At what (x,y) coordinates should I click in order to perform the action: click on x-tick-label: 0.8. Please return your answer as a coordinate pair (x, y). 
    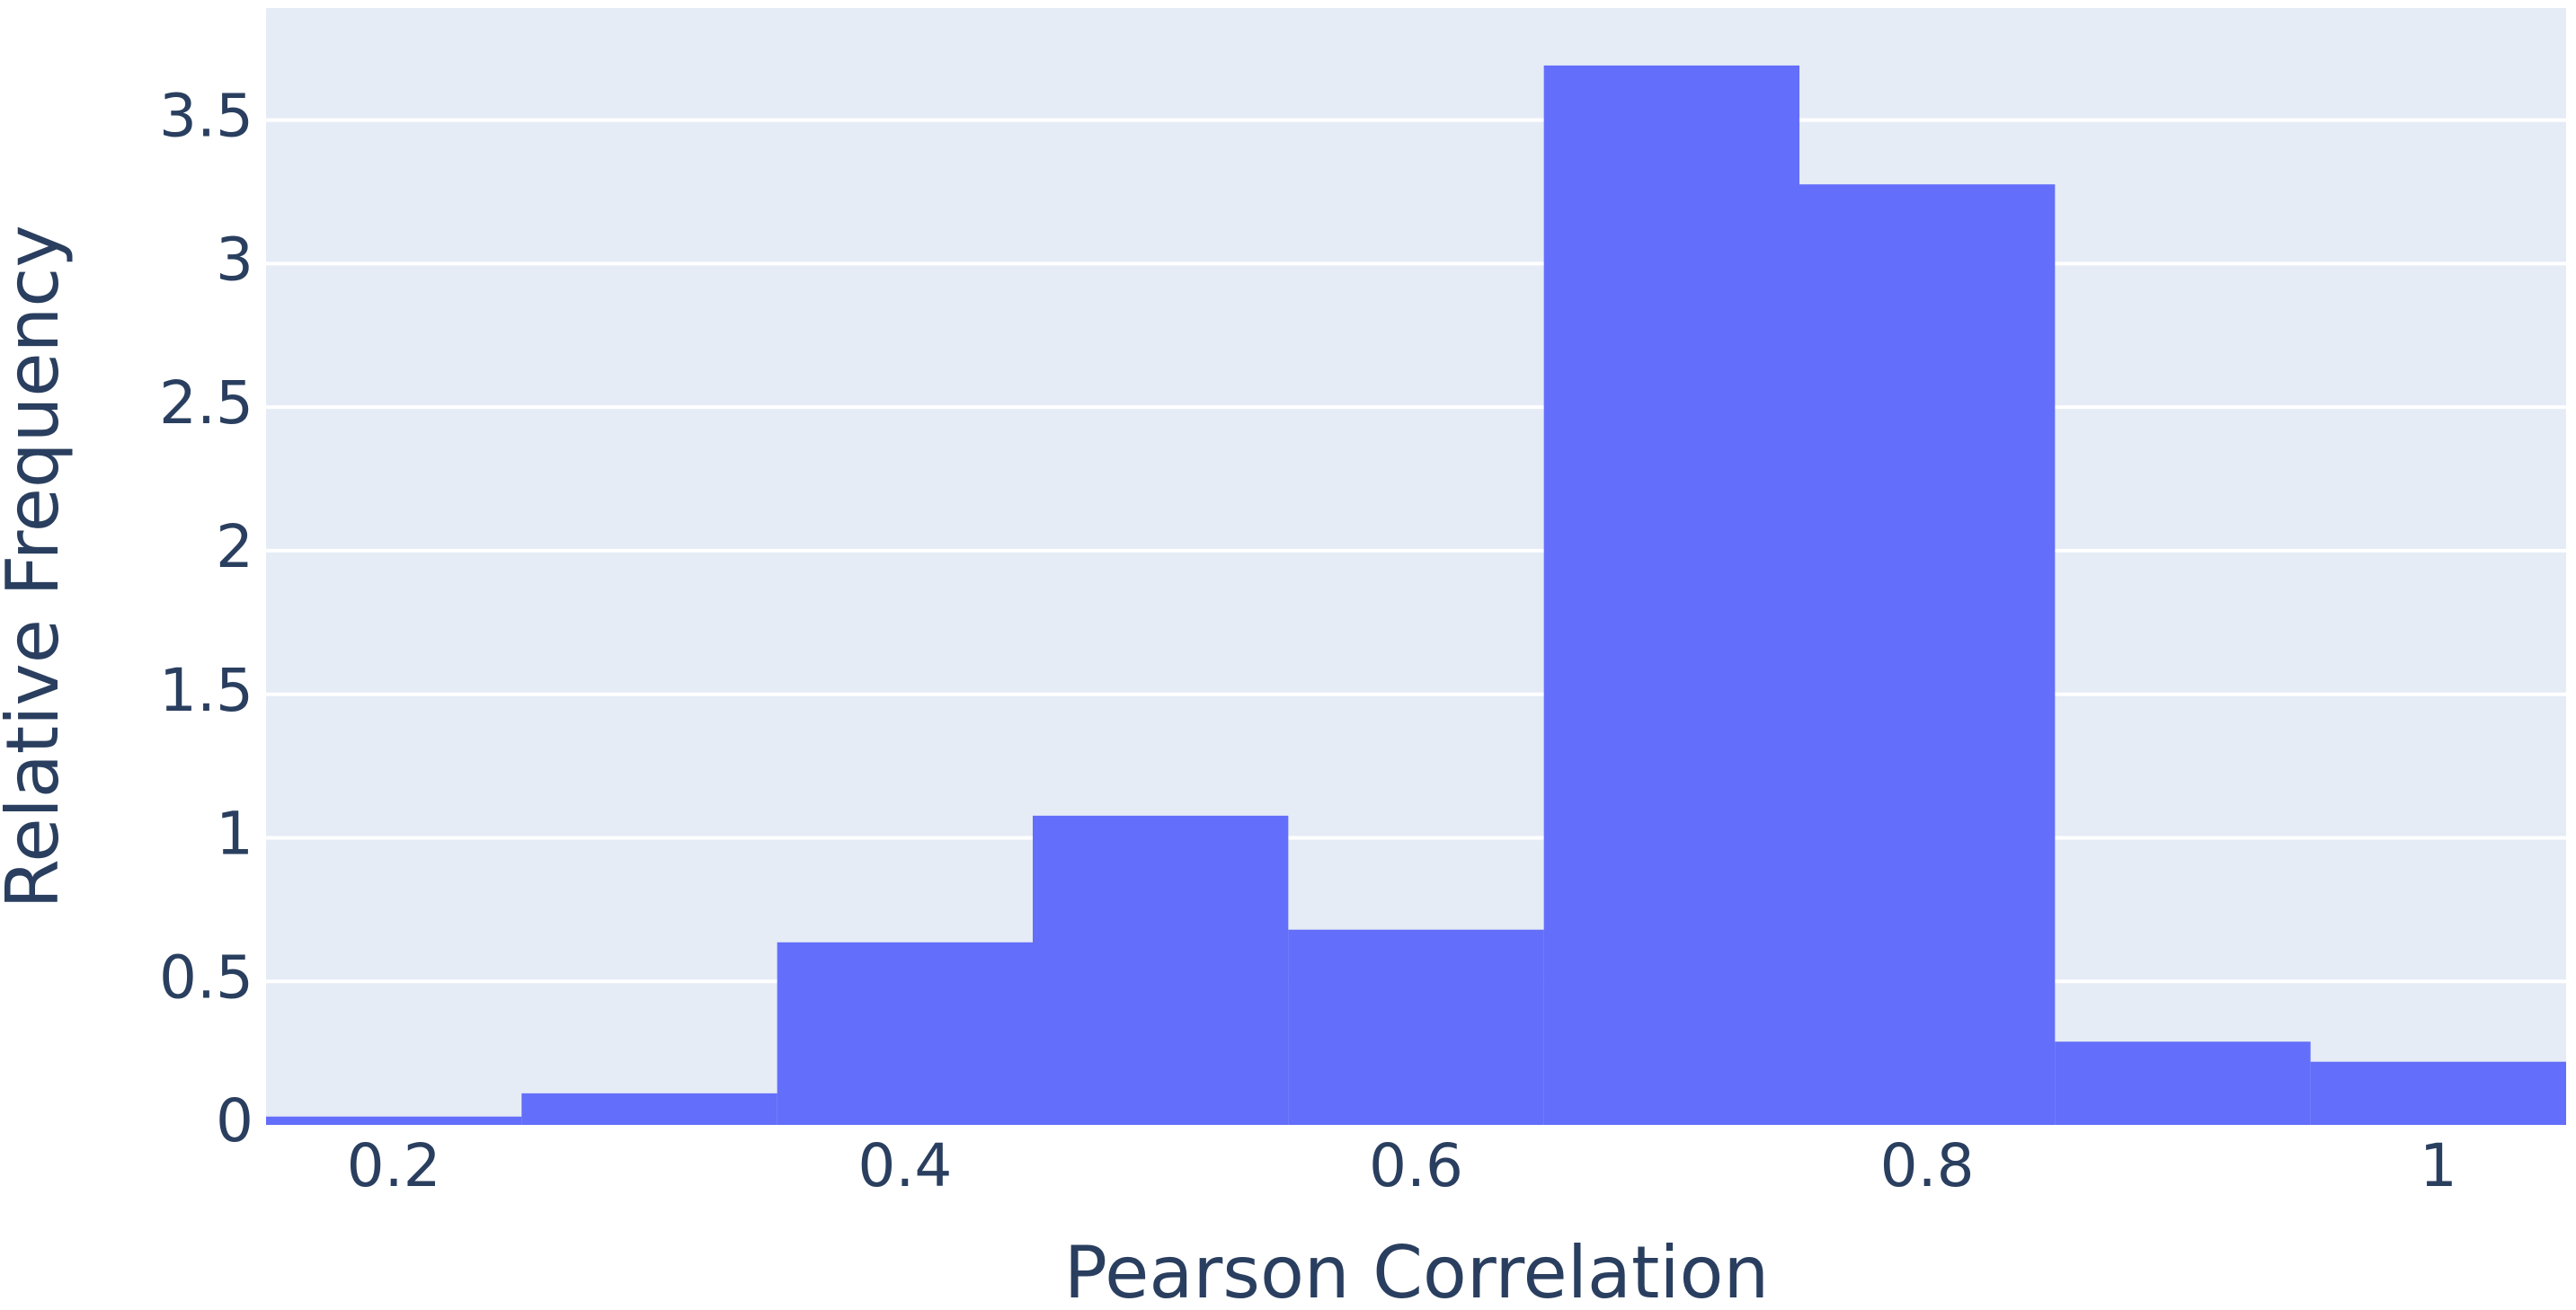
    Looking at the image, I should click on (1927, 1165).